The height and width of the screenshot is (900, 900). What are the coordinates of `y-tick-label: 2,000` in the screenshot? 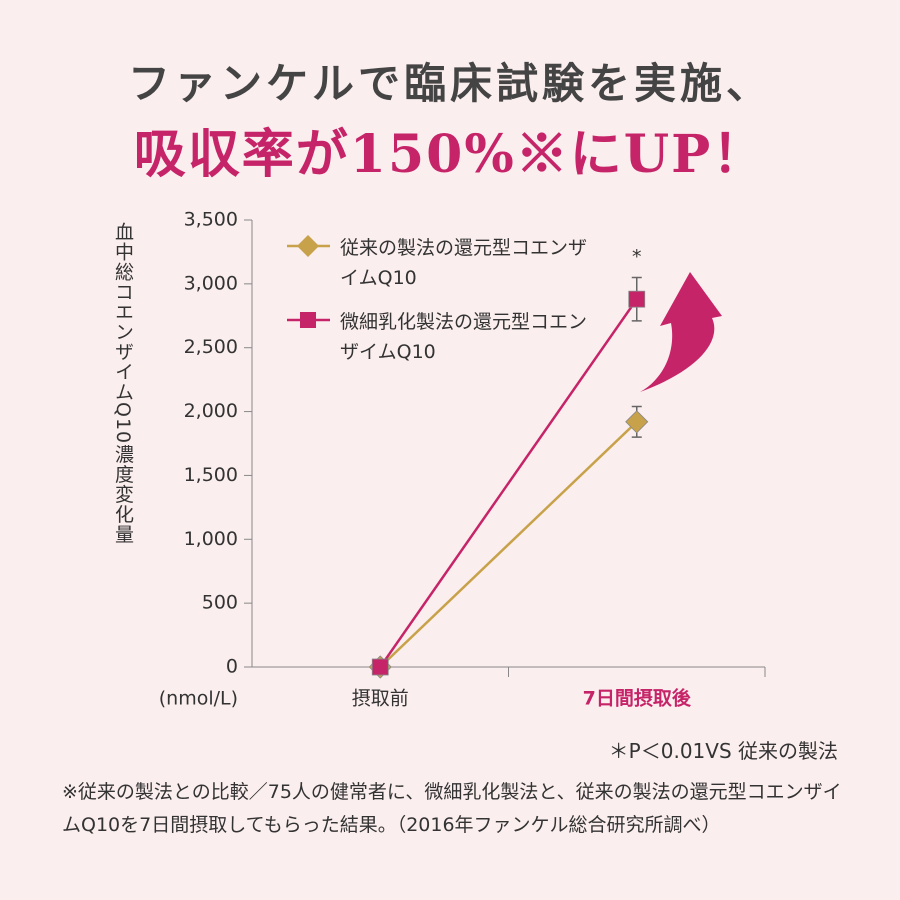 It's located at (211, 411).